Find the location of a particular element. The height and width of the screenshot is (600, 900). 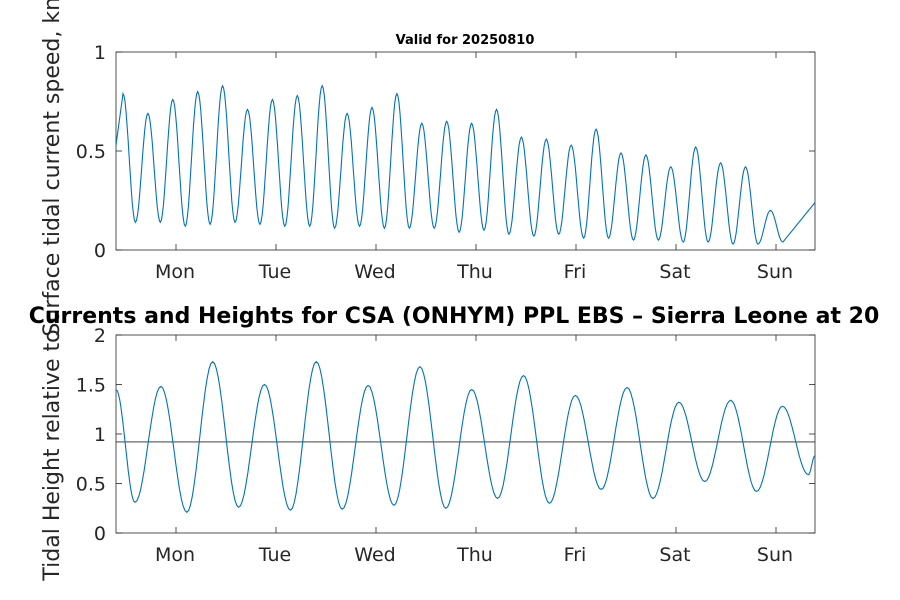

speed-xtick-label-fri: Fri is located at coordinates (575, 272).